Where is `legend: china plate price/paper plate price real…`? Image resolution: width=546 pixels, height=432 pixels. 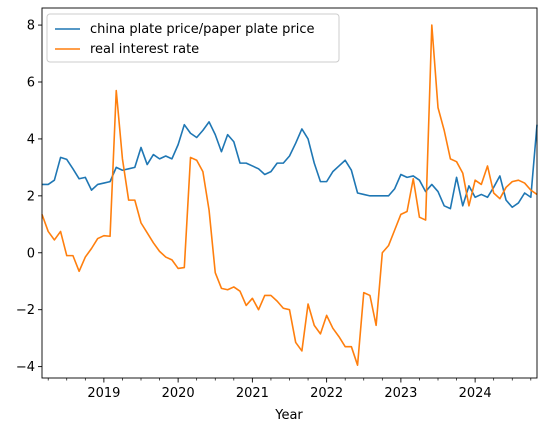 legend: china plate price/paper plate price real… is located at coordinates (193, 38).